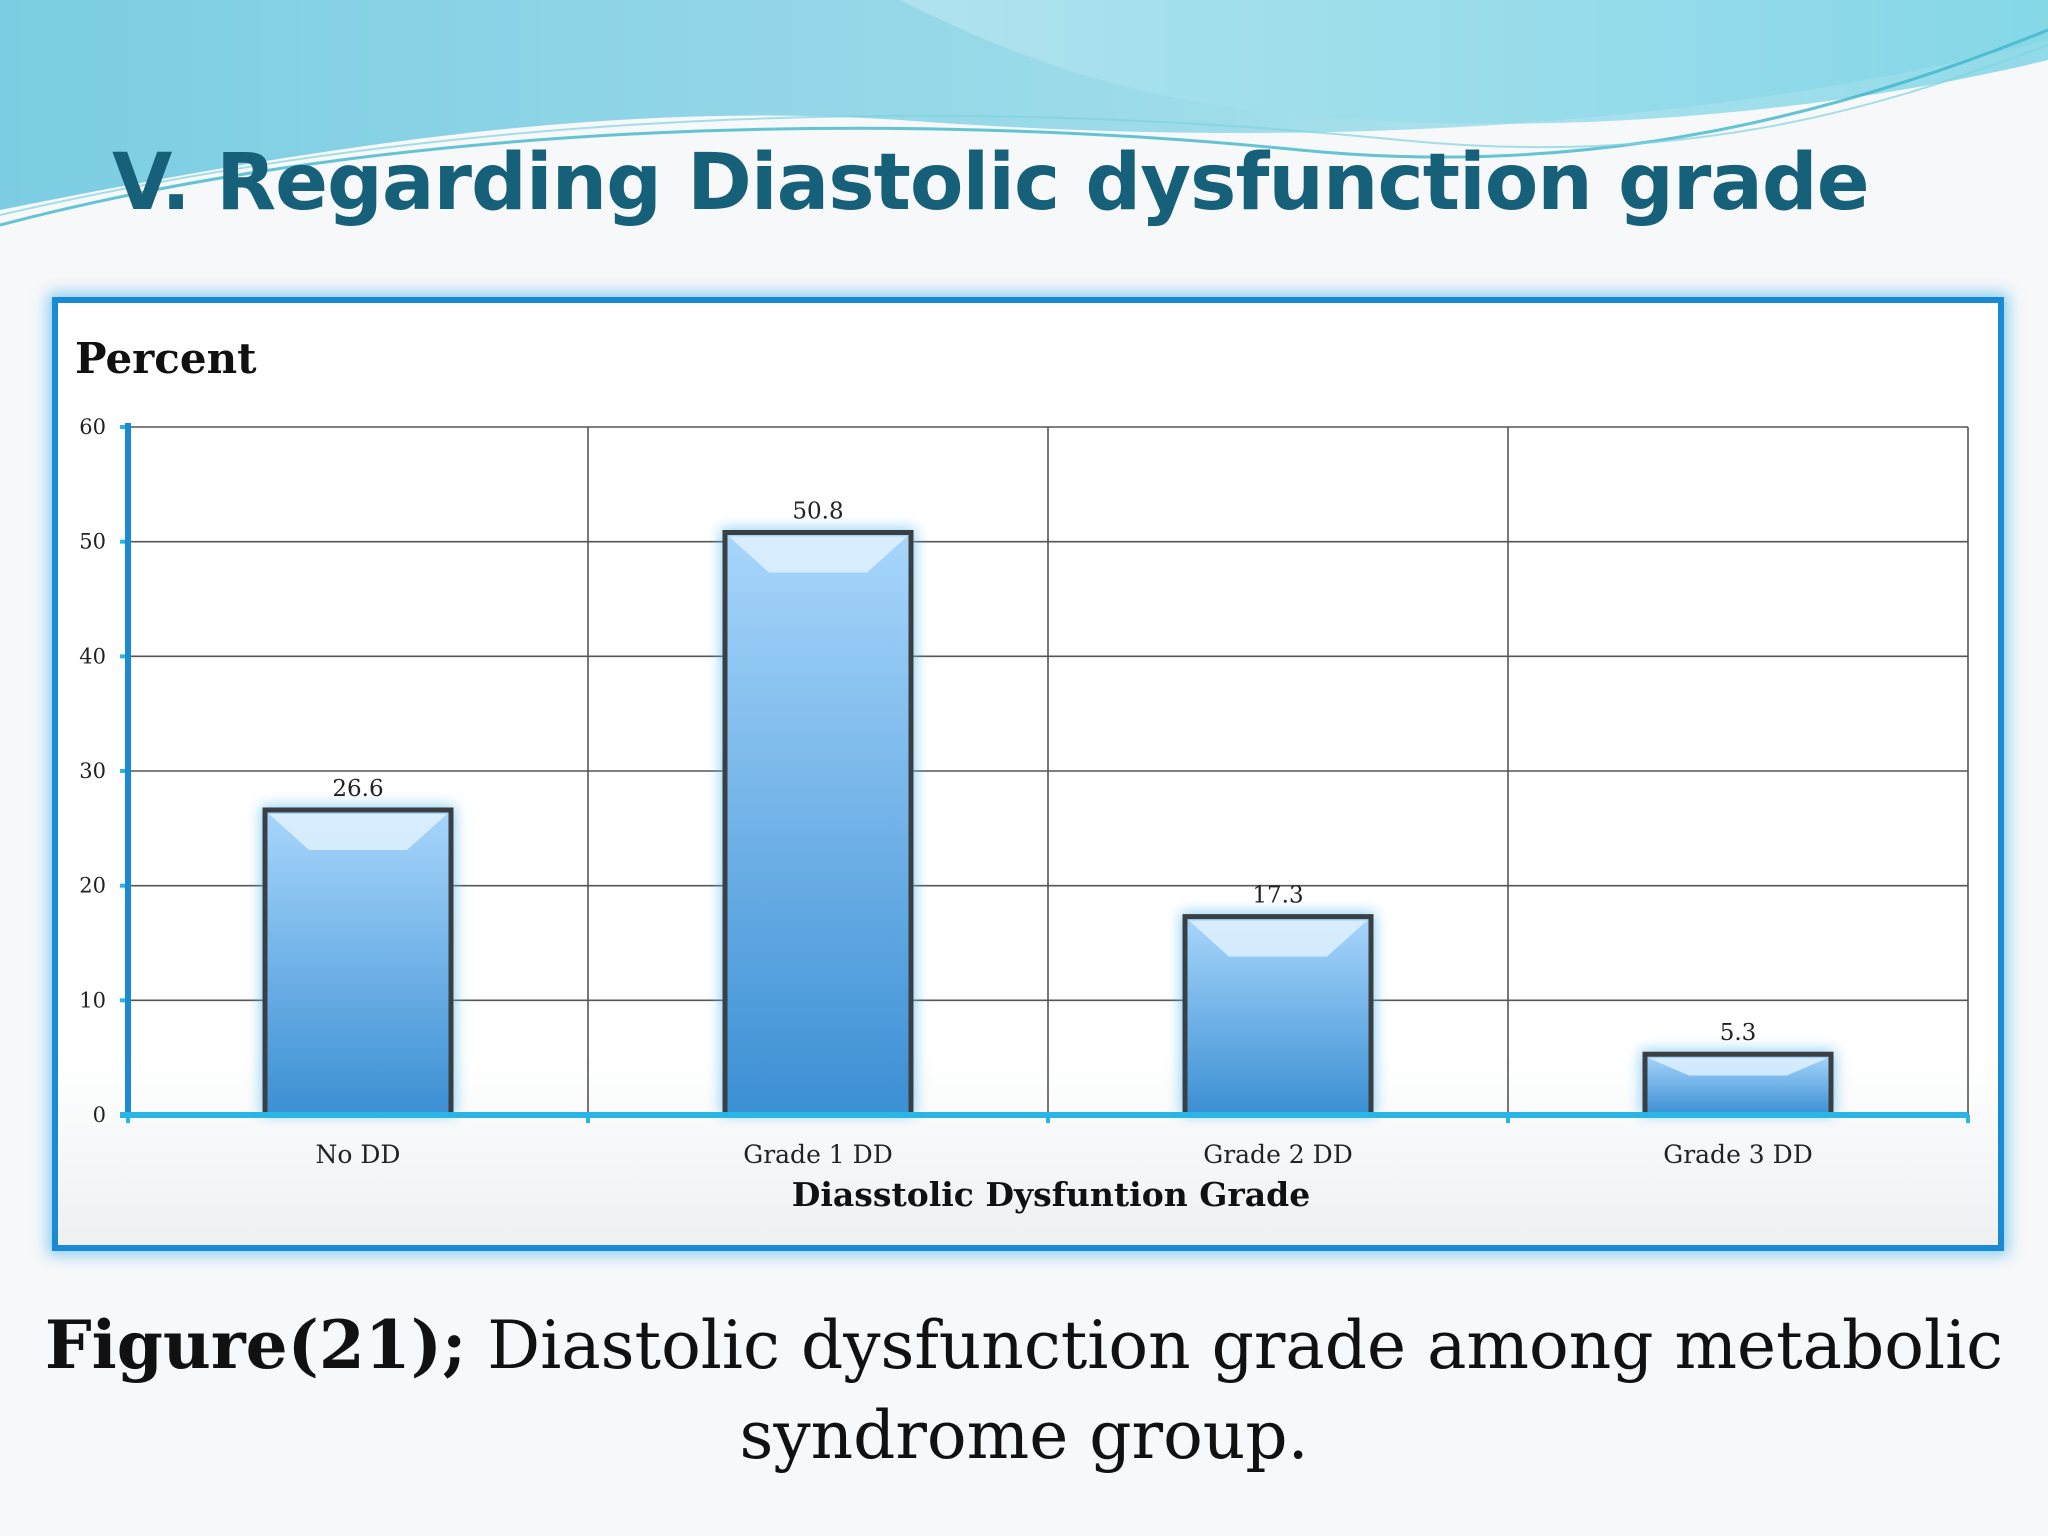 Image resolution: width=2048 pixels, height=1536 pixels. What do you see at coordinates (92, 542) in the screenshot?
I see `y-tick-label: 50` at bounding box center [92, 542].